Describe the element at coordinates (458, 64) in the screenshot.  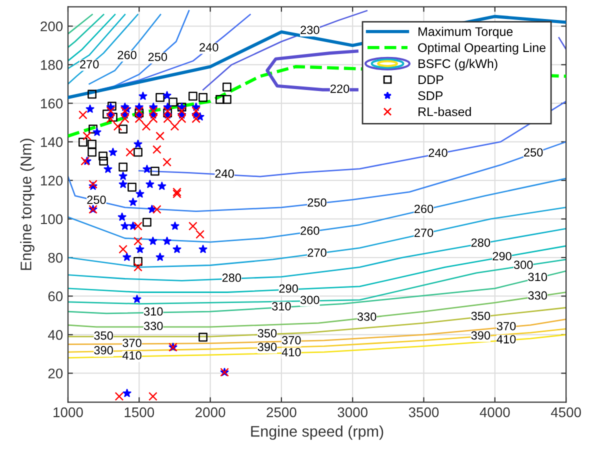
I see `legend-label: BSFC (g/kWh)` at that location.